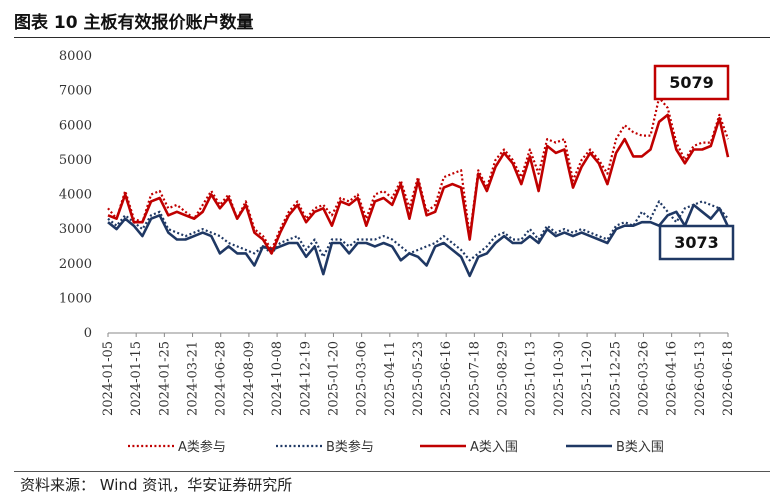  Describe the element at coordinates (249, 378) in the screenshot. I see `x-tick-label: 2024-08-09` at that location.